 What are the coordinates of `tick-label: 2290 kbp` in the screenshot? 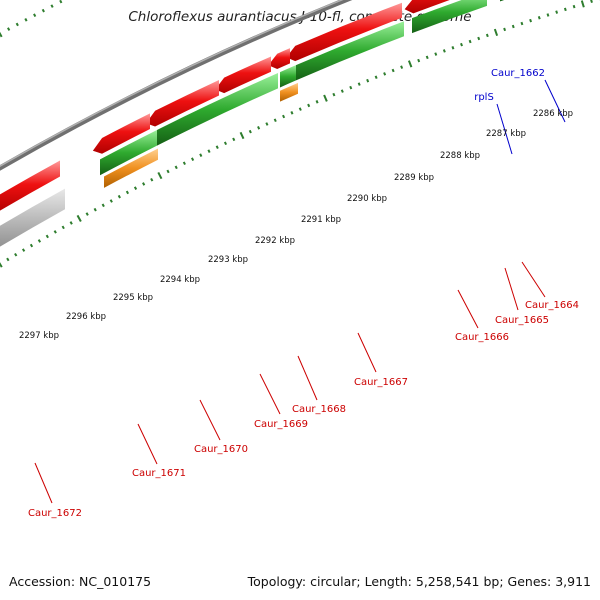 It's located at (367, 199).